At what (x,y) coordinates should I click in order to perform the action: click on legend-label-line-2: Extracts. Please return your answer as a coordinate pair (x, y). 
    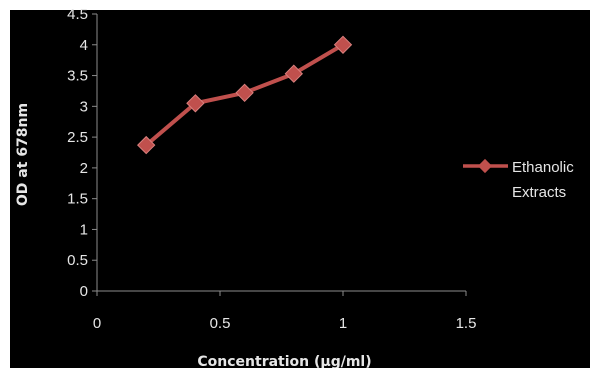
    Looking at the image, I should click on (539, 192).